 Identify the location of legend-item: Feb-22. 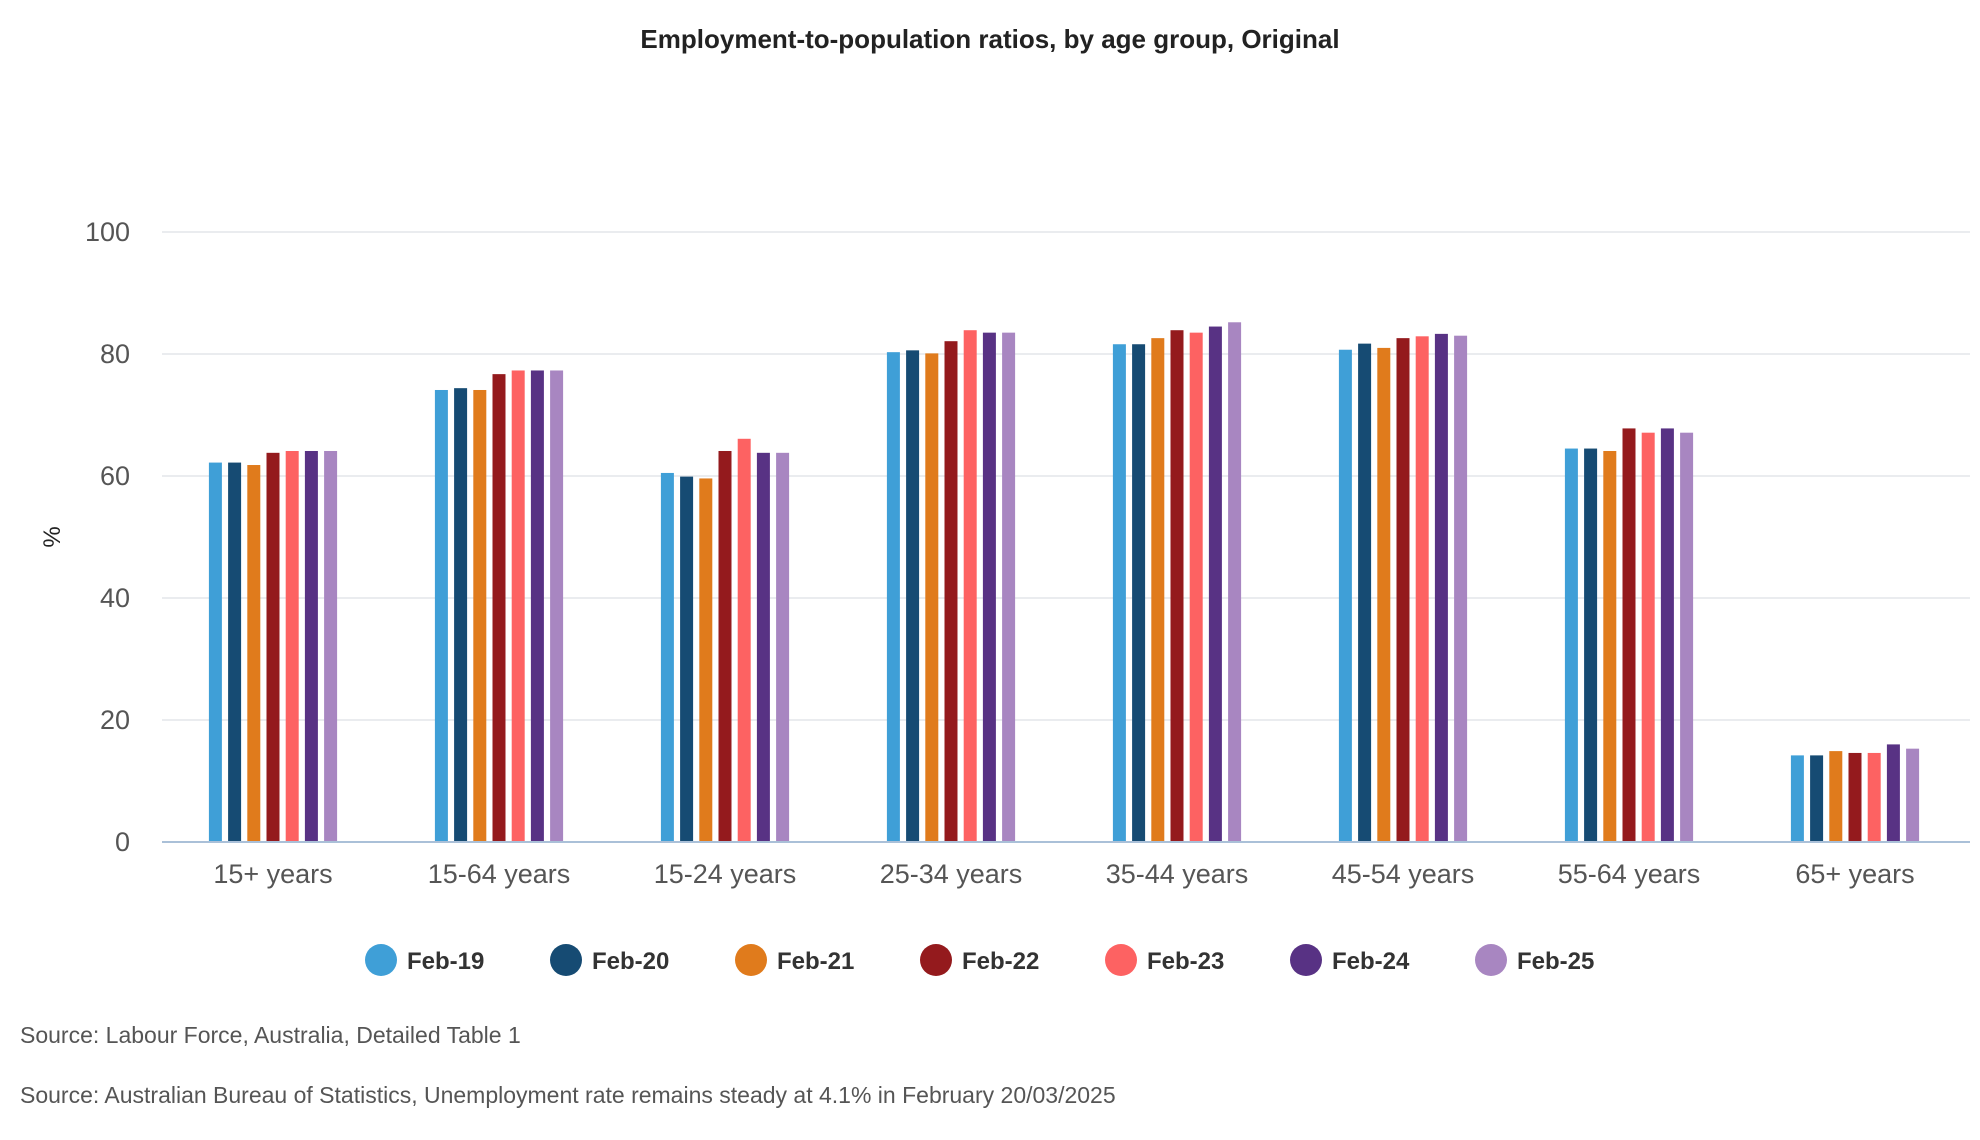
(979, 960).